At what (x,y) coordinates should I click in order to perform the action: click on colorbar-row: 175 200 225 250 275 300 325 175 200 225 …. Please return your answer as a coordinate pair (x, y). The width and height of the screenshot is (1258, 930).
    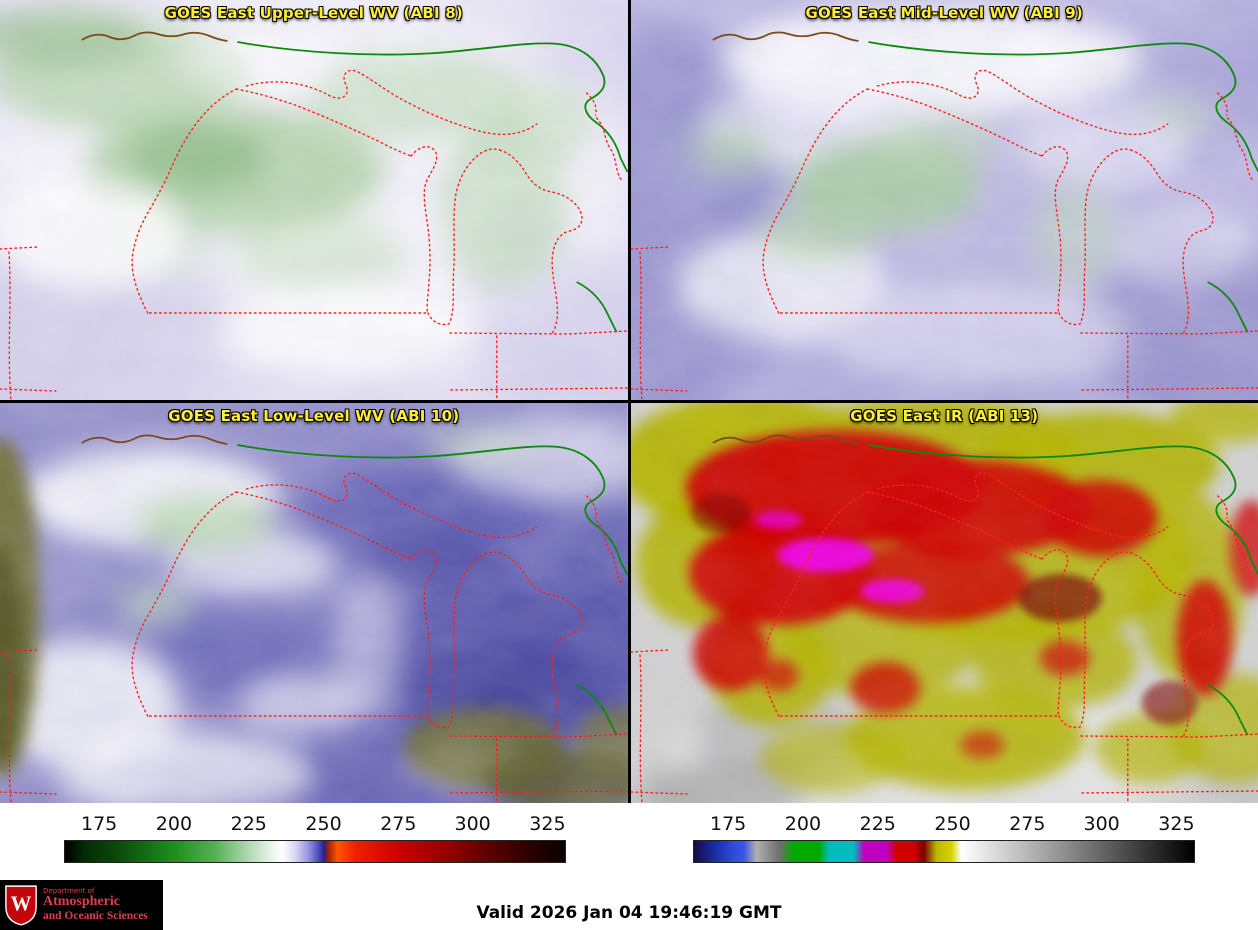
    Looking at the image, I should click on (629, 841).